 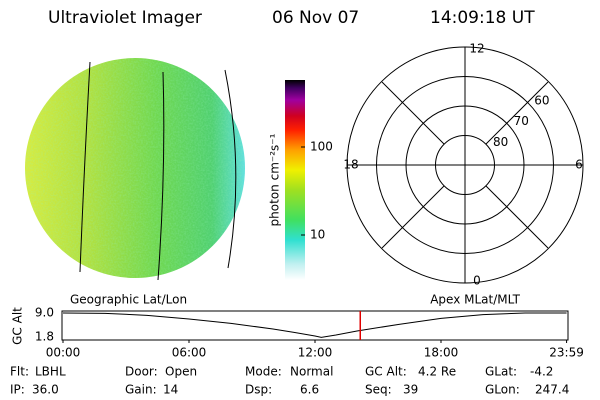 What do you see at coordinates (500, 142) in the screenshot?
I see `lat-label: 80` at bounding box center [500, 142].